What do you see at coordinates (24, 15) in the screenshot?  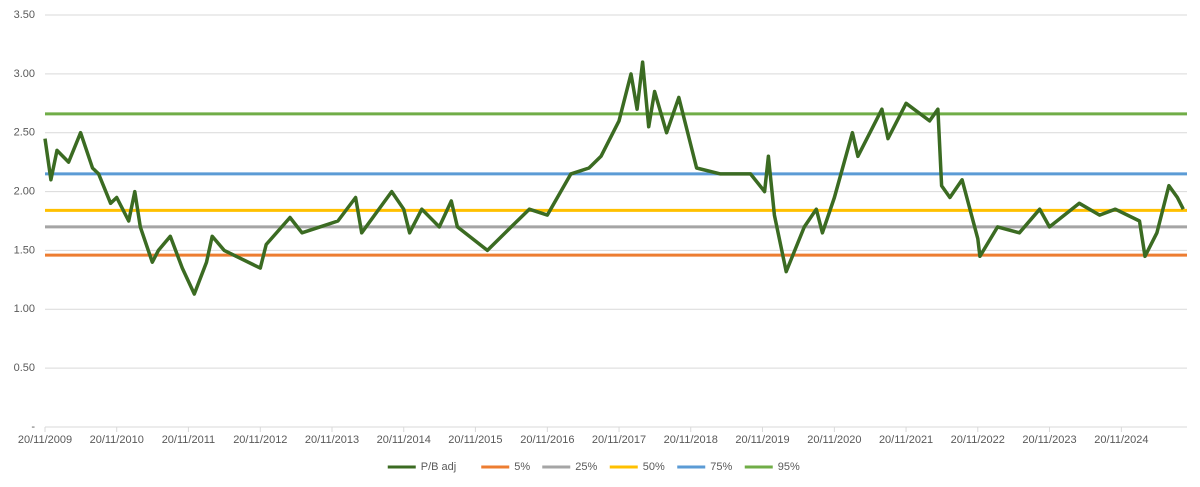 I see `y-tick-label: 3.50` at bounding box center [24, 15].